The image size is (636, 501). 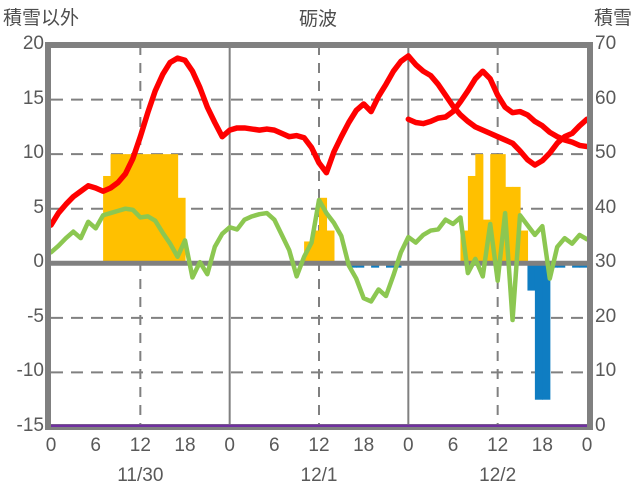 What do you see at coordinates (140, 475) in the screenshot?
I see `day-label: 11/30` at bounding box center [140, 475].